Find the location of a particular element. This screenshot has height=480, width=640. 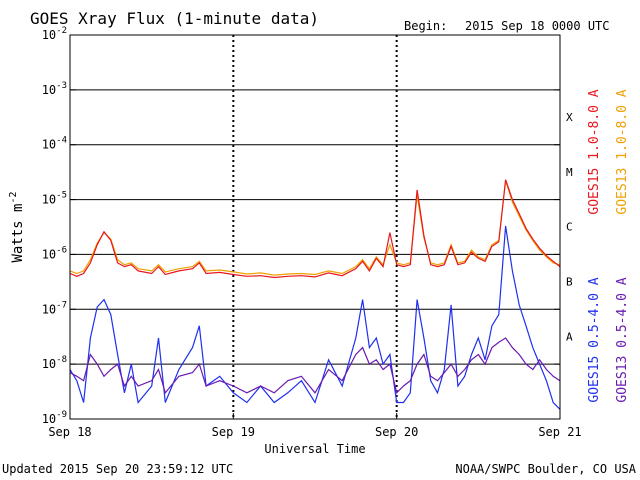

flare-class-label: M is located at coordinates (569, 172).